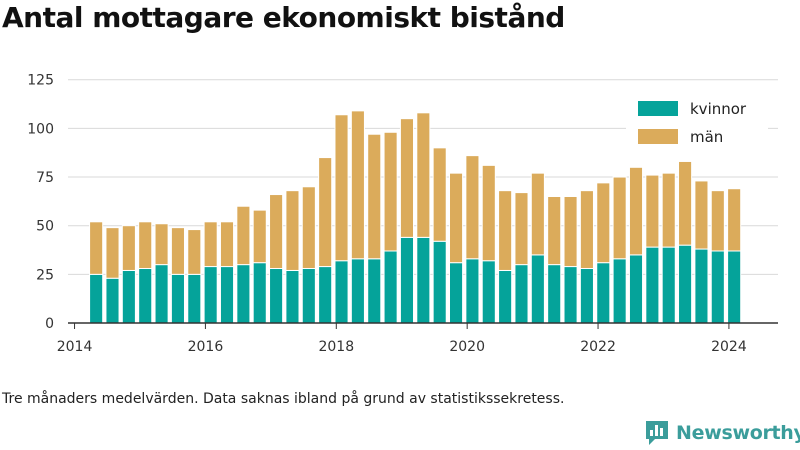 The width and height of the screenshot is (800, 450). Describe the element at coordinates (467, 347) in the screenshot. I see `x-tick-label: 2020` at that location.